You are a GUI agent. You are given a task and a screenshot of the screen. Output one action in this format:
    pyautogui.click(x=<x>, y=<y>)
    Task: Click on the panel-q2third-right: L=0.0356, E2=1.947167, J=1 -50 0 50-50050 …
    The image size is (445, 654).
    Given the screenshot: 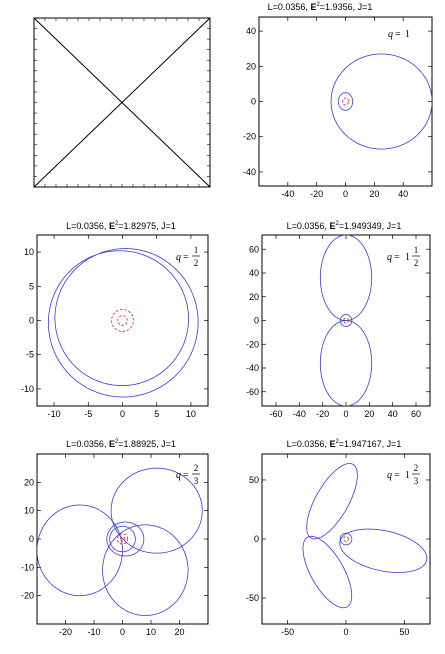 What is the action you would take?
    pyautogui.click(x=338, y=538)
    